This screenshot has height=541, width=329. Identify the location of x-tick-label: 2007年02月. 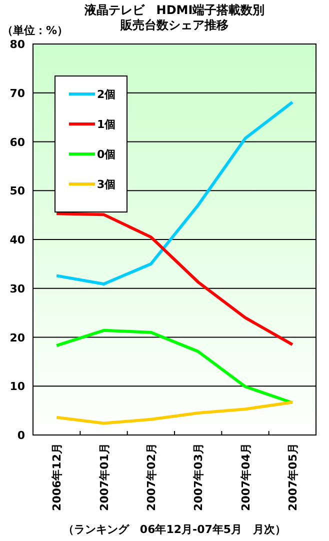
(151, 477).